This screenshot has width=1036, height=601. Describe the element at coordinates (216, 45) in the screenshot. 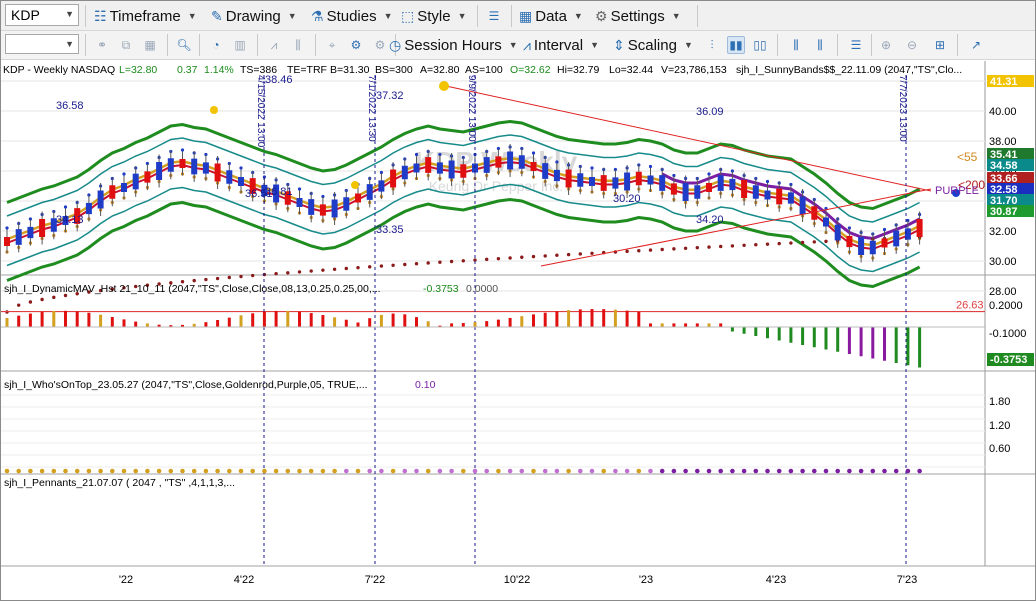

I see `gauge-icon: ◔` at that location.